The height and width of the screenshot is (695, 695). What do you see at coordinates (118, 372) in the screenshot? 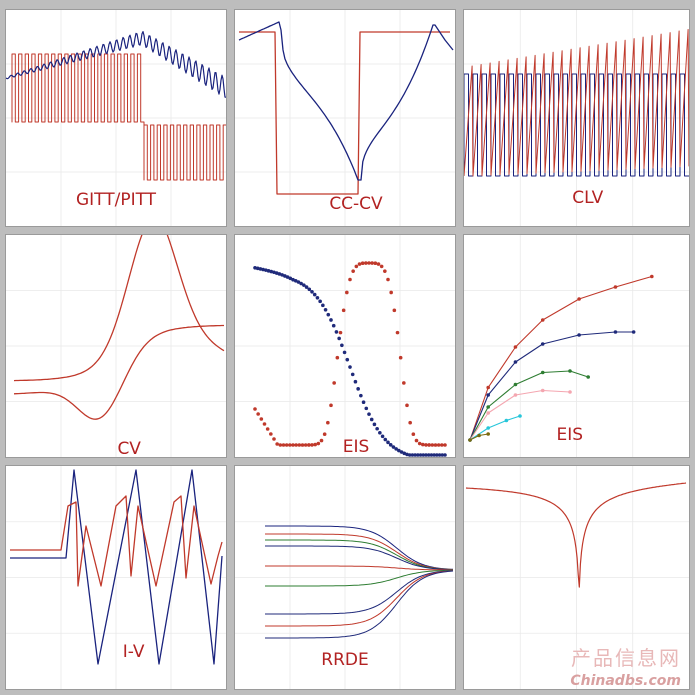
I see `reverse-scan` at bounding box center [118, 372].